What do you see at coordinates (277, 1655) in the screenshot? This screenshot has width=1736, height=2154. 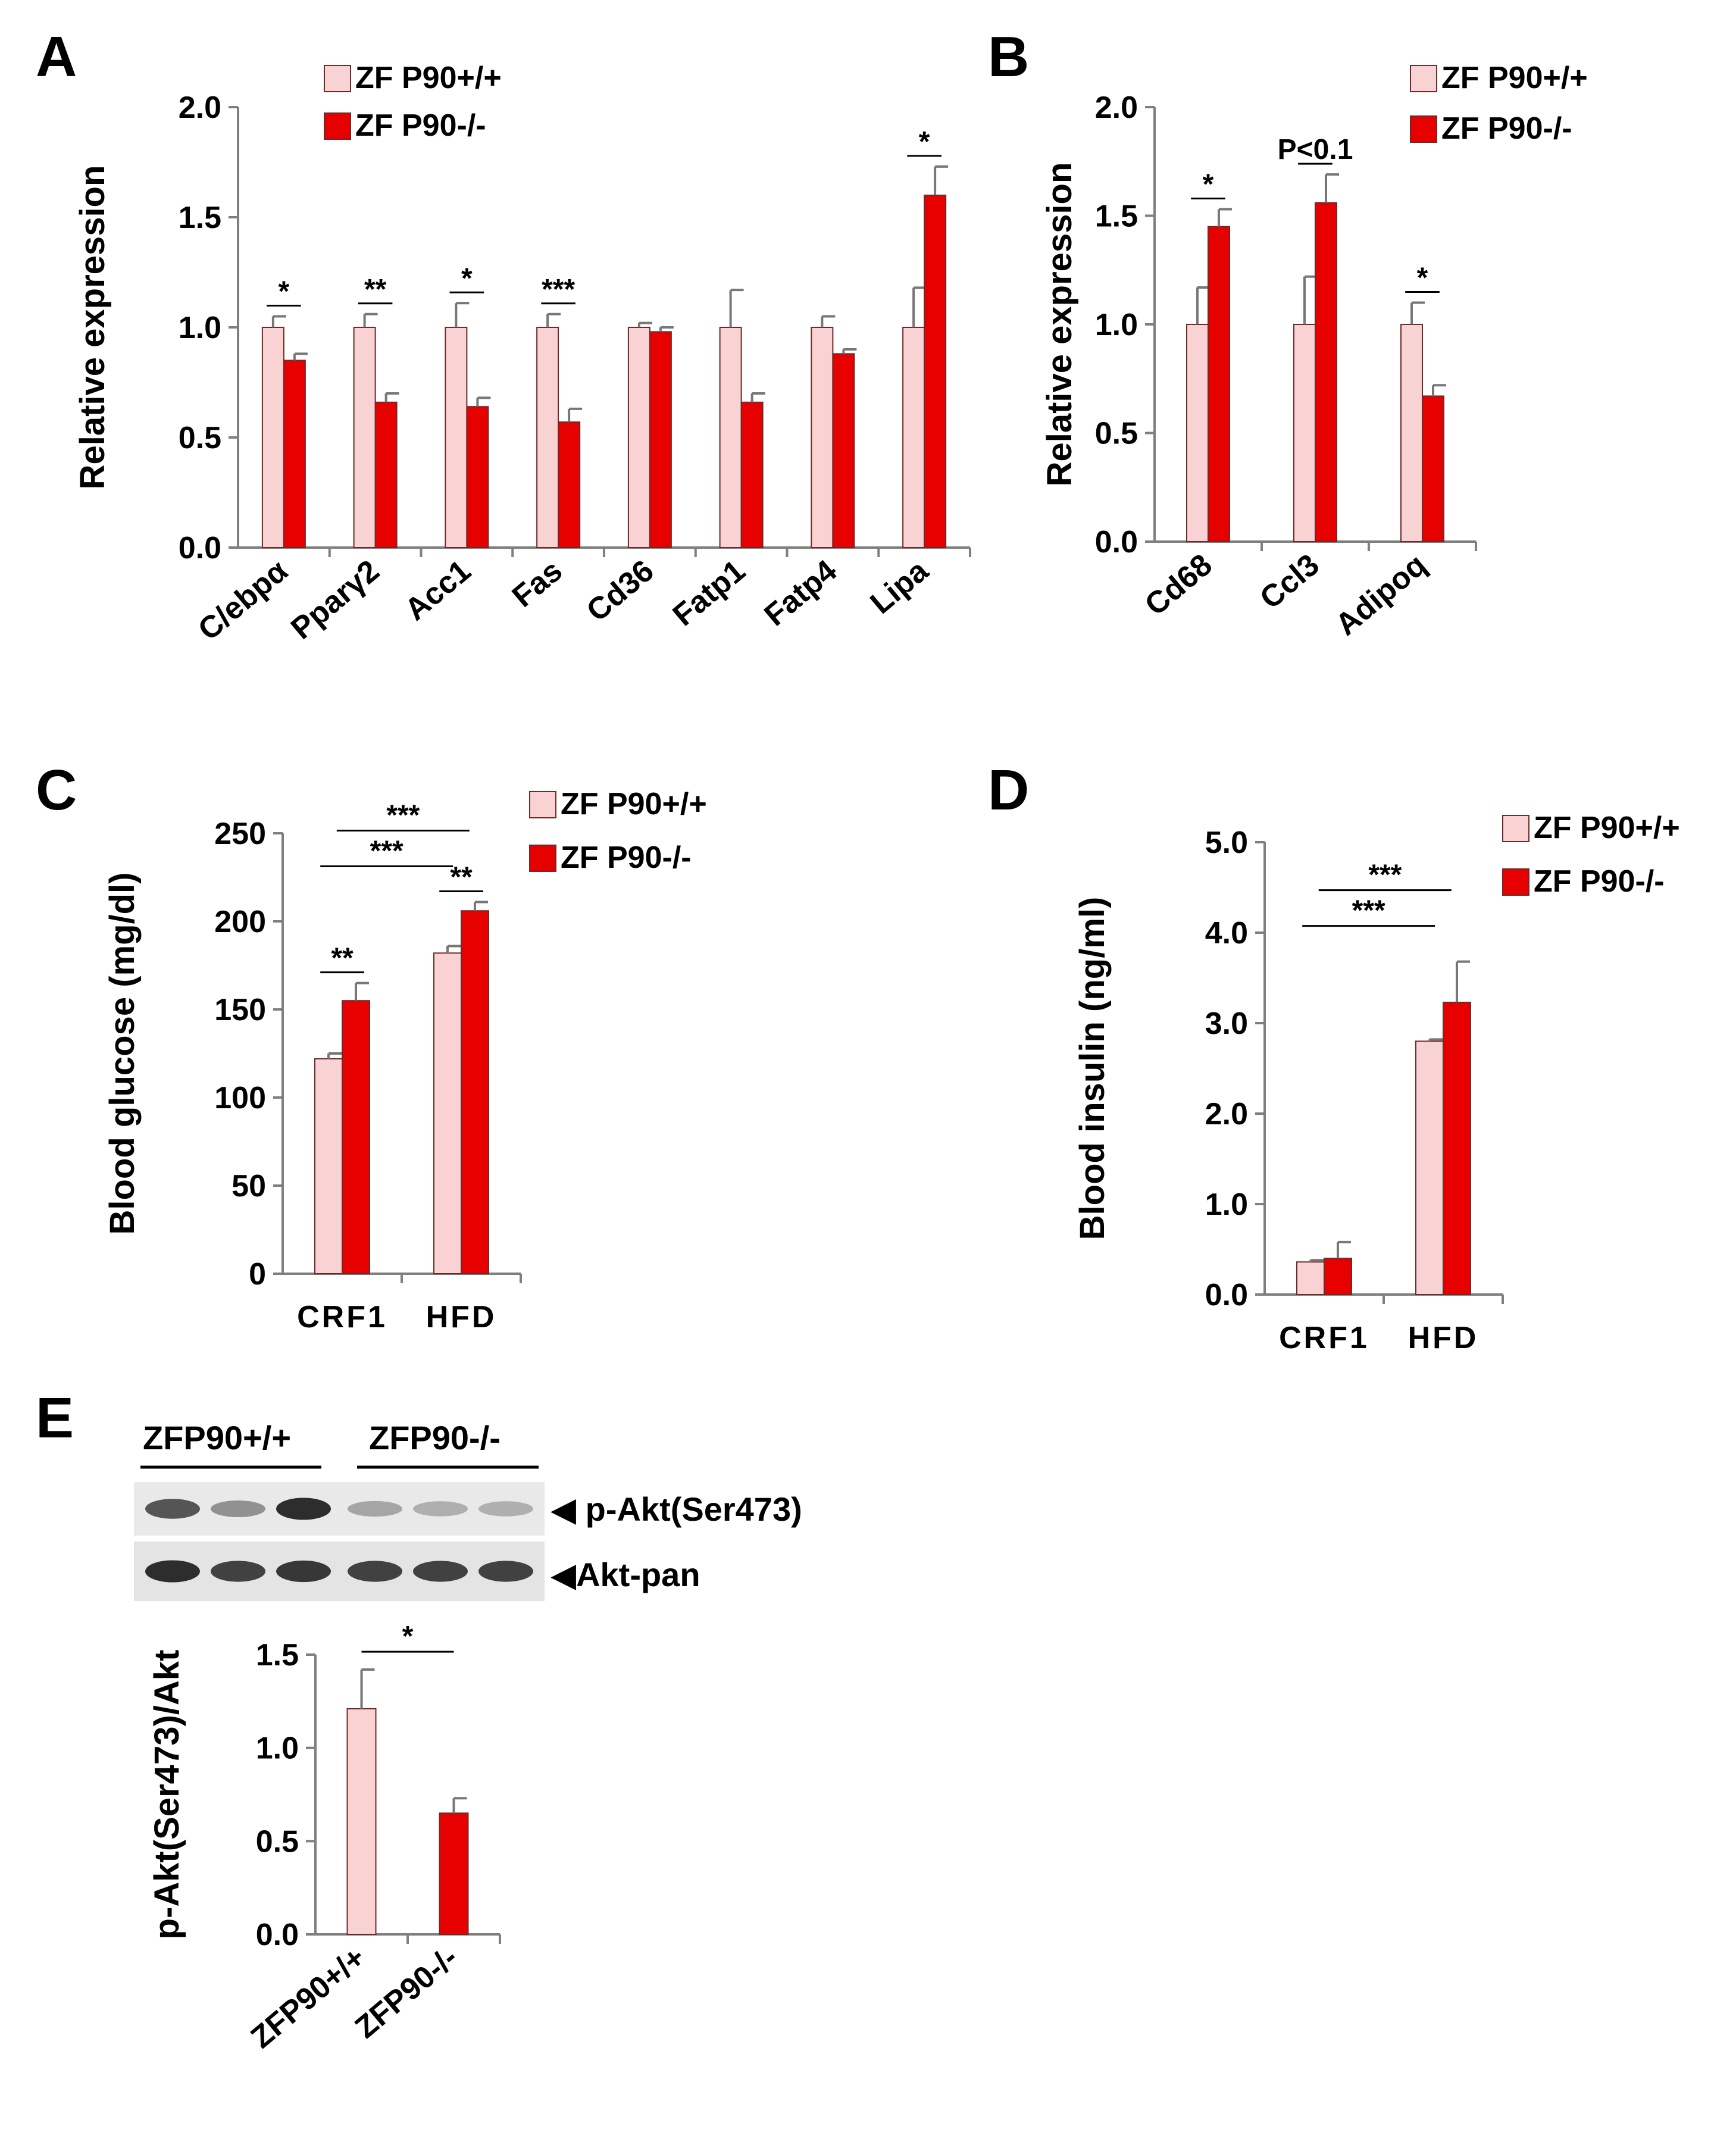 I see `y-tick-label: 1.5` at bounding box center [277, 1655].